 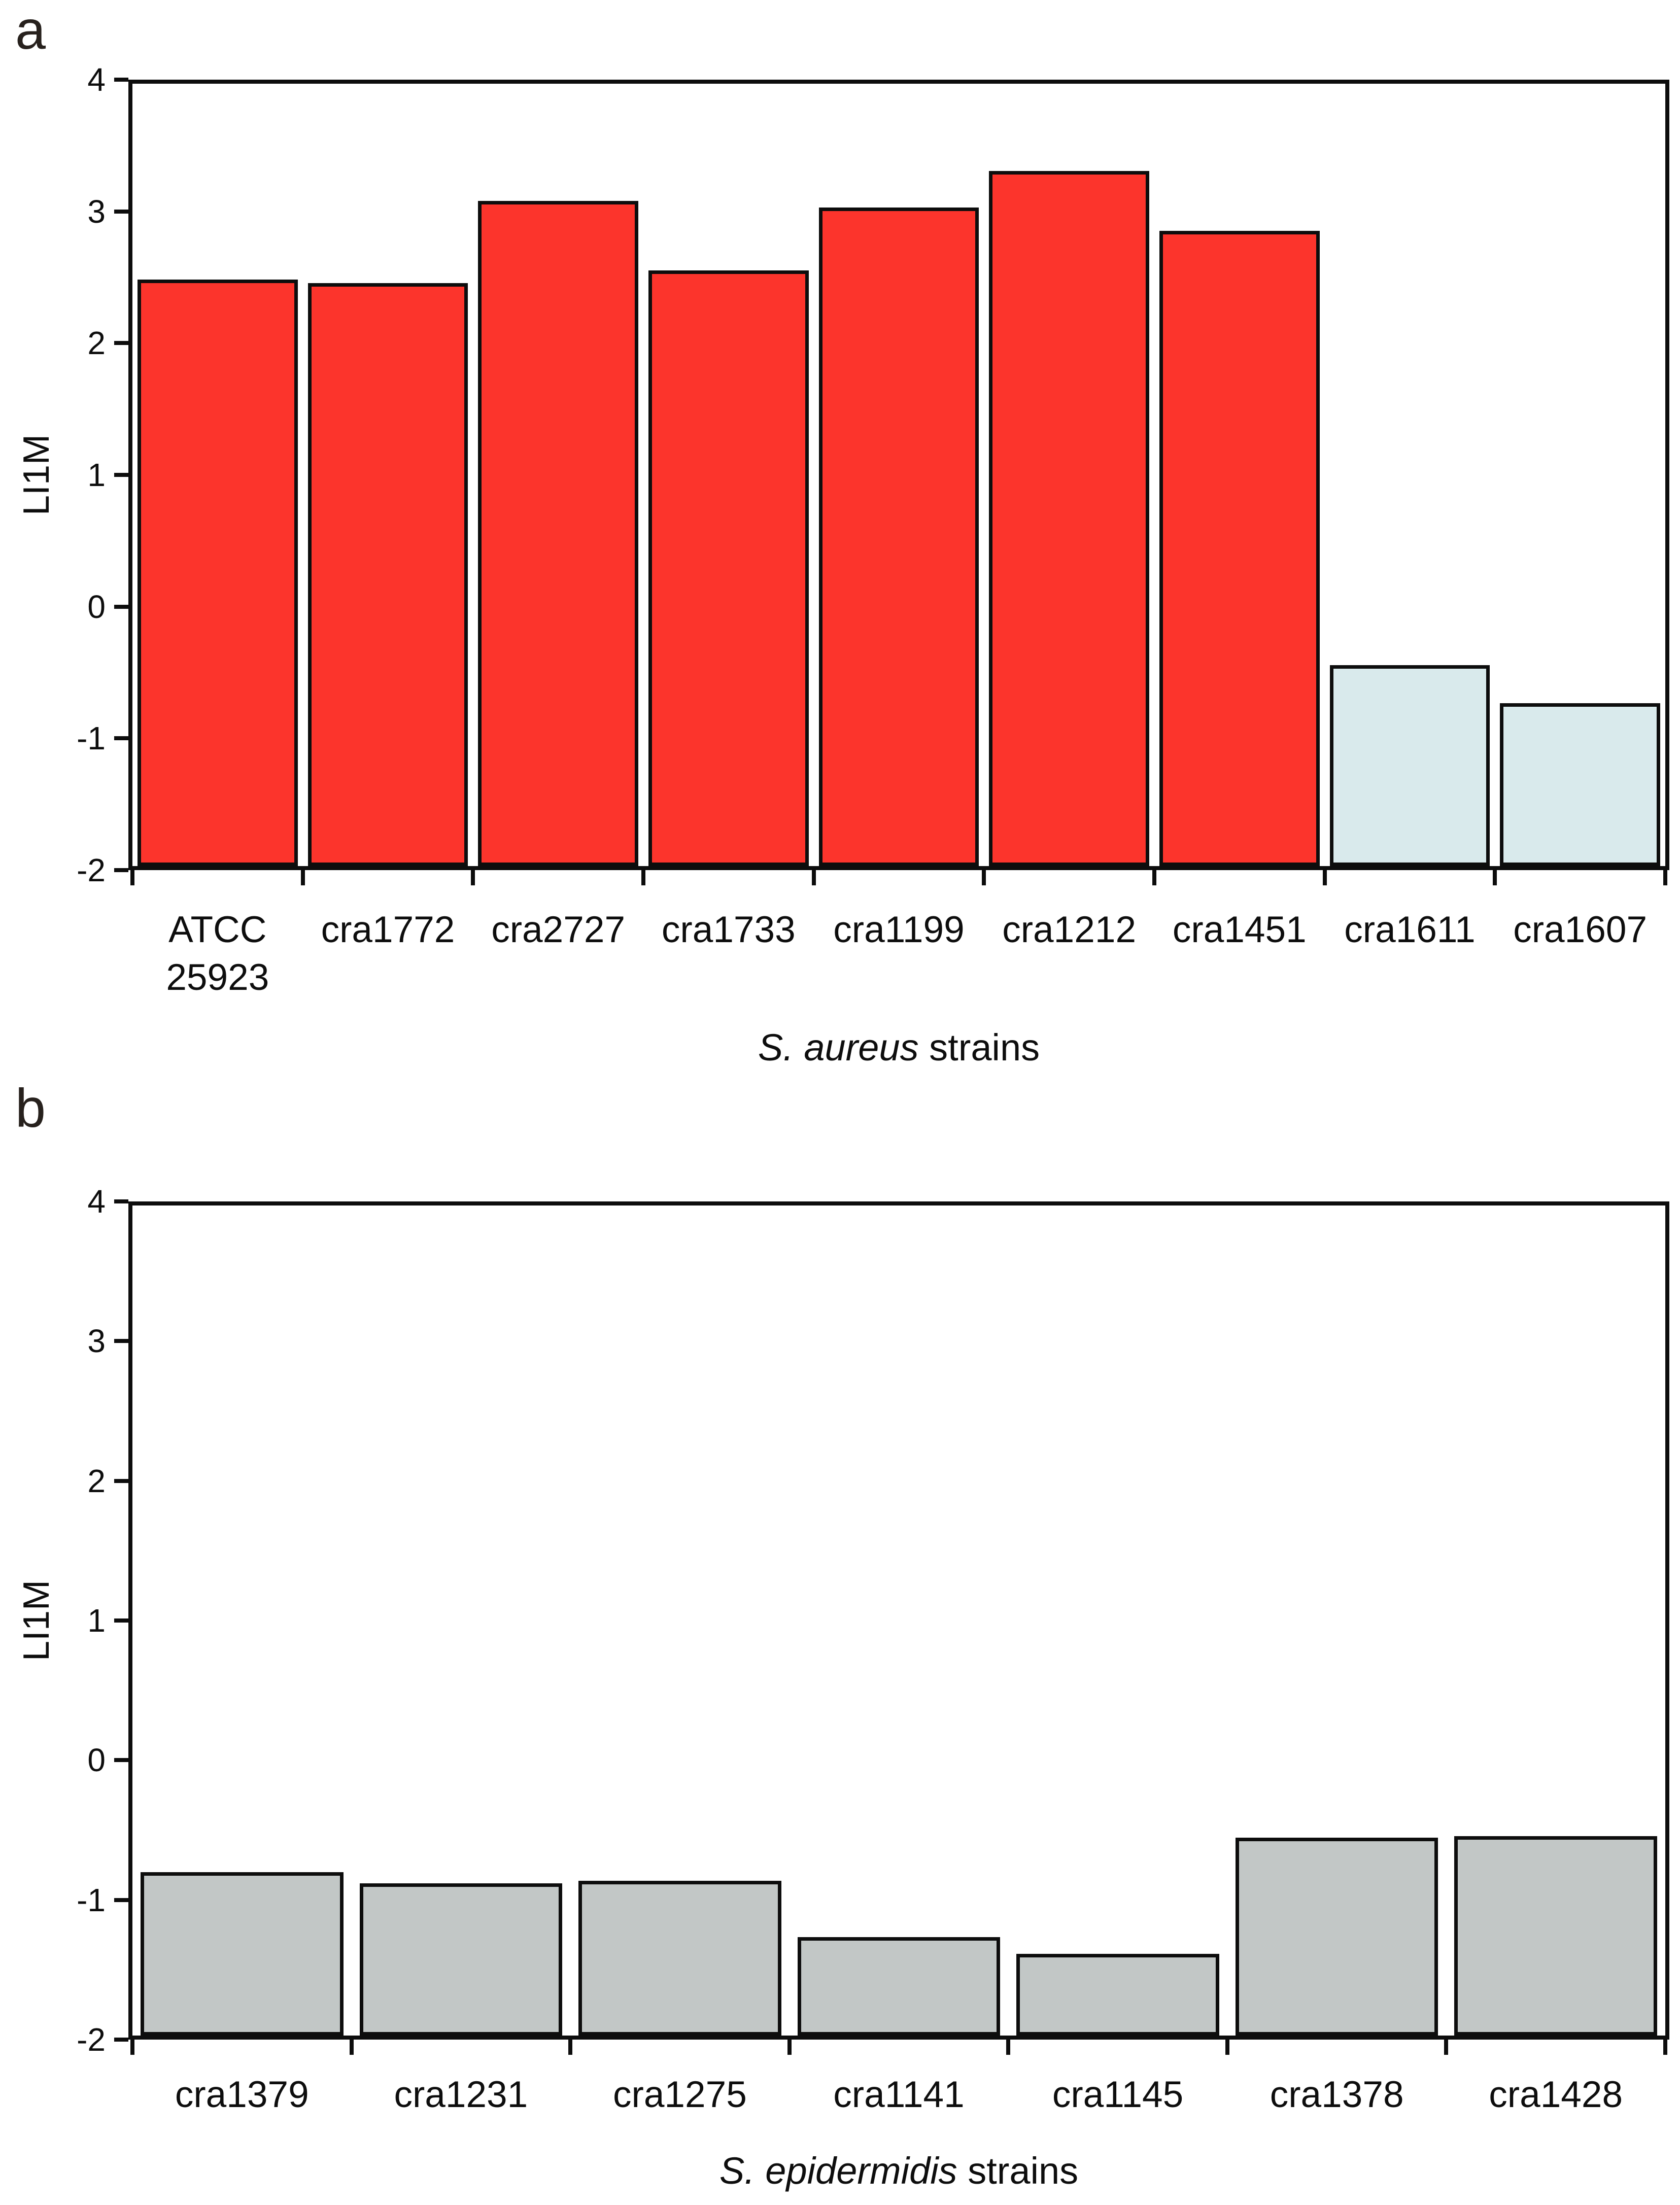 What do you see at coordinates (1239, 548) in the screenshot?
I see `bar-cra1451` at bounding box center [1239, 548].